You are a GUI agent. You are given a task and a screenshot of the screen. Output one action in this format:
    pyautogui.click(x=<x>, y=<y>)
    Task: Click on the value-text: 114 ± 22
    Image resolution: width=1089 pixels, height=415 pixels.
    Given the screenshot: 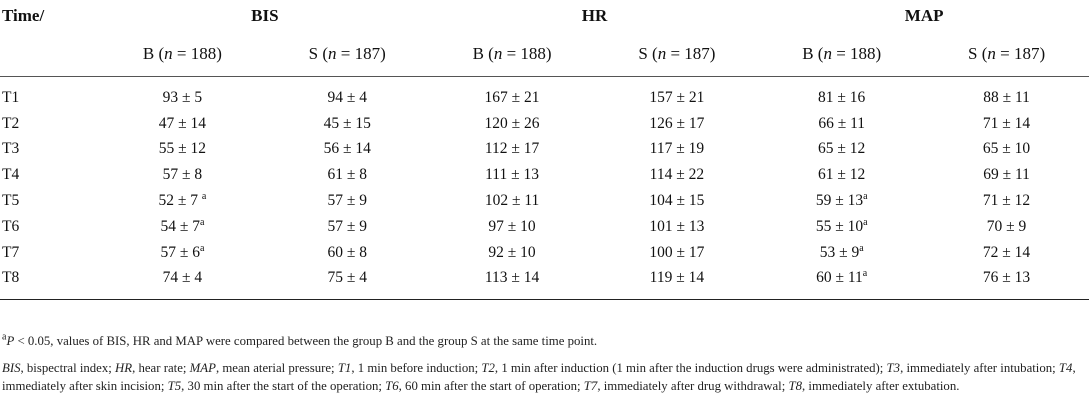 What is the action you would take?
    pyautogui.click(x=677, y=175)
    